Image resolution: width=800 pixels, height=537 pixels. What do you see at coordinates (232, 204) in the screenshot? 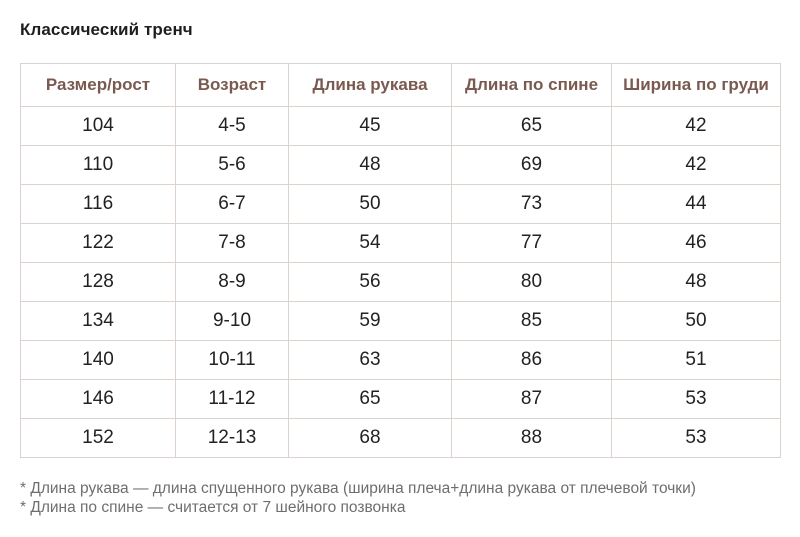
I see `cell-age: 6-7` at bounding box center [232, 204].